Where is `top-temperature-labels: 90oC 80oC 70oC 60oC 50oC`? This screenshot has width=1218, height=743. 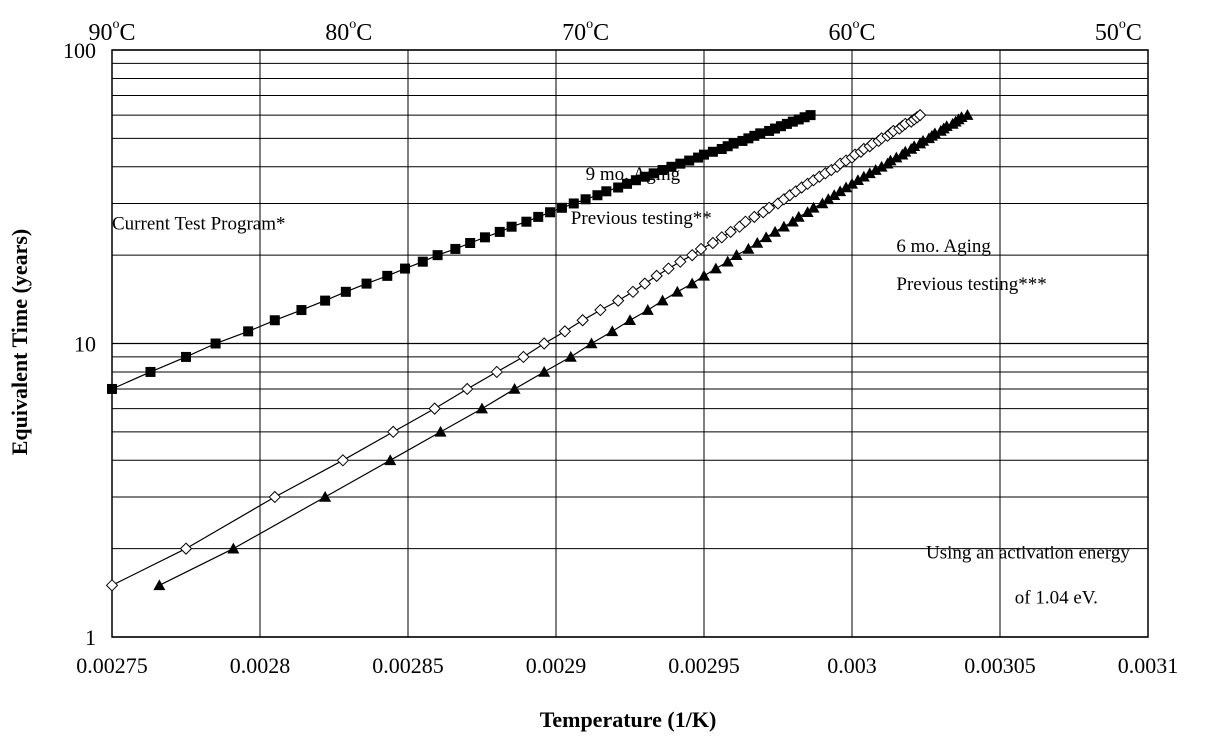
top-temperature-labels: 90oC 80oC 70oC 60oC 50oC is located at coordinates (614, 31).